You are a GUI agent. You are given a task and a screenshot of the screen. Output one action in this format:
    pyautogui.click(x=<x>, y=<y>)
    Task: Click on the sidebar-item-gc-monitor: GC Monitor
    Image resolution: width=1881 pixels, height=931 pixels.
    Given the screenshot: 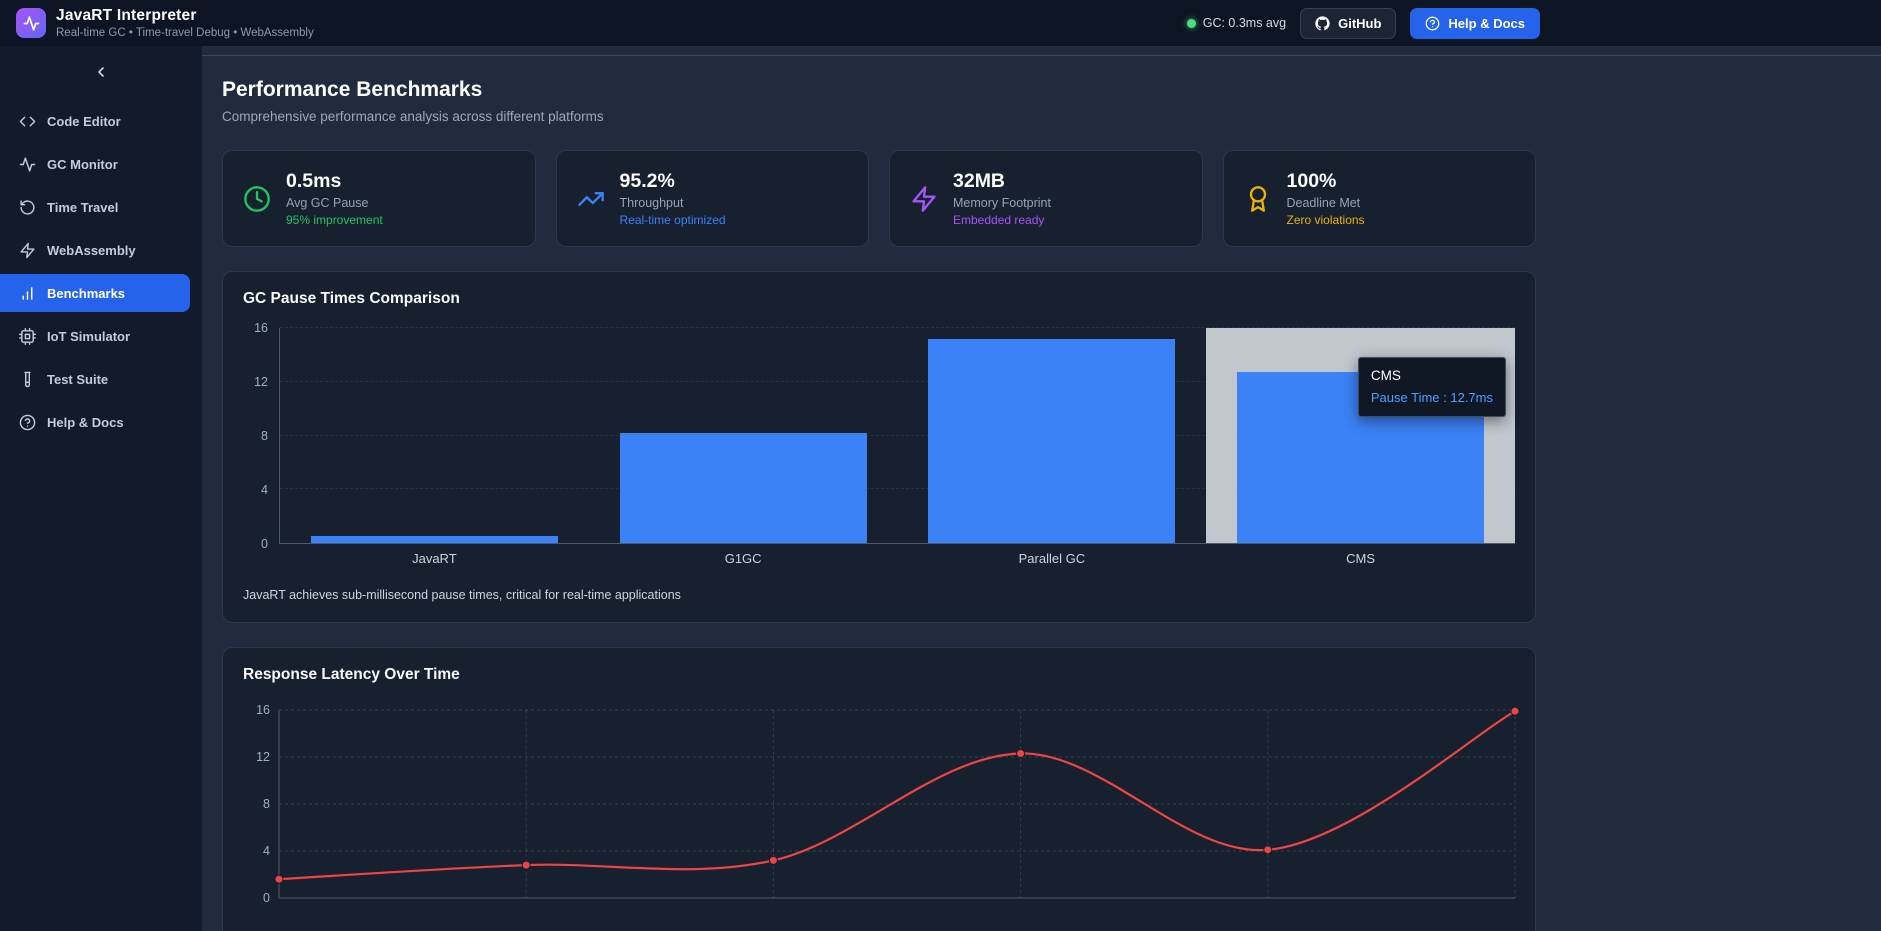 What is the action you would take?
    pyautogui.click(x=95, y=164)
    